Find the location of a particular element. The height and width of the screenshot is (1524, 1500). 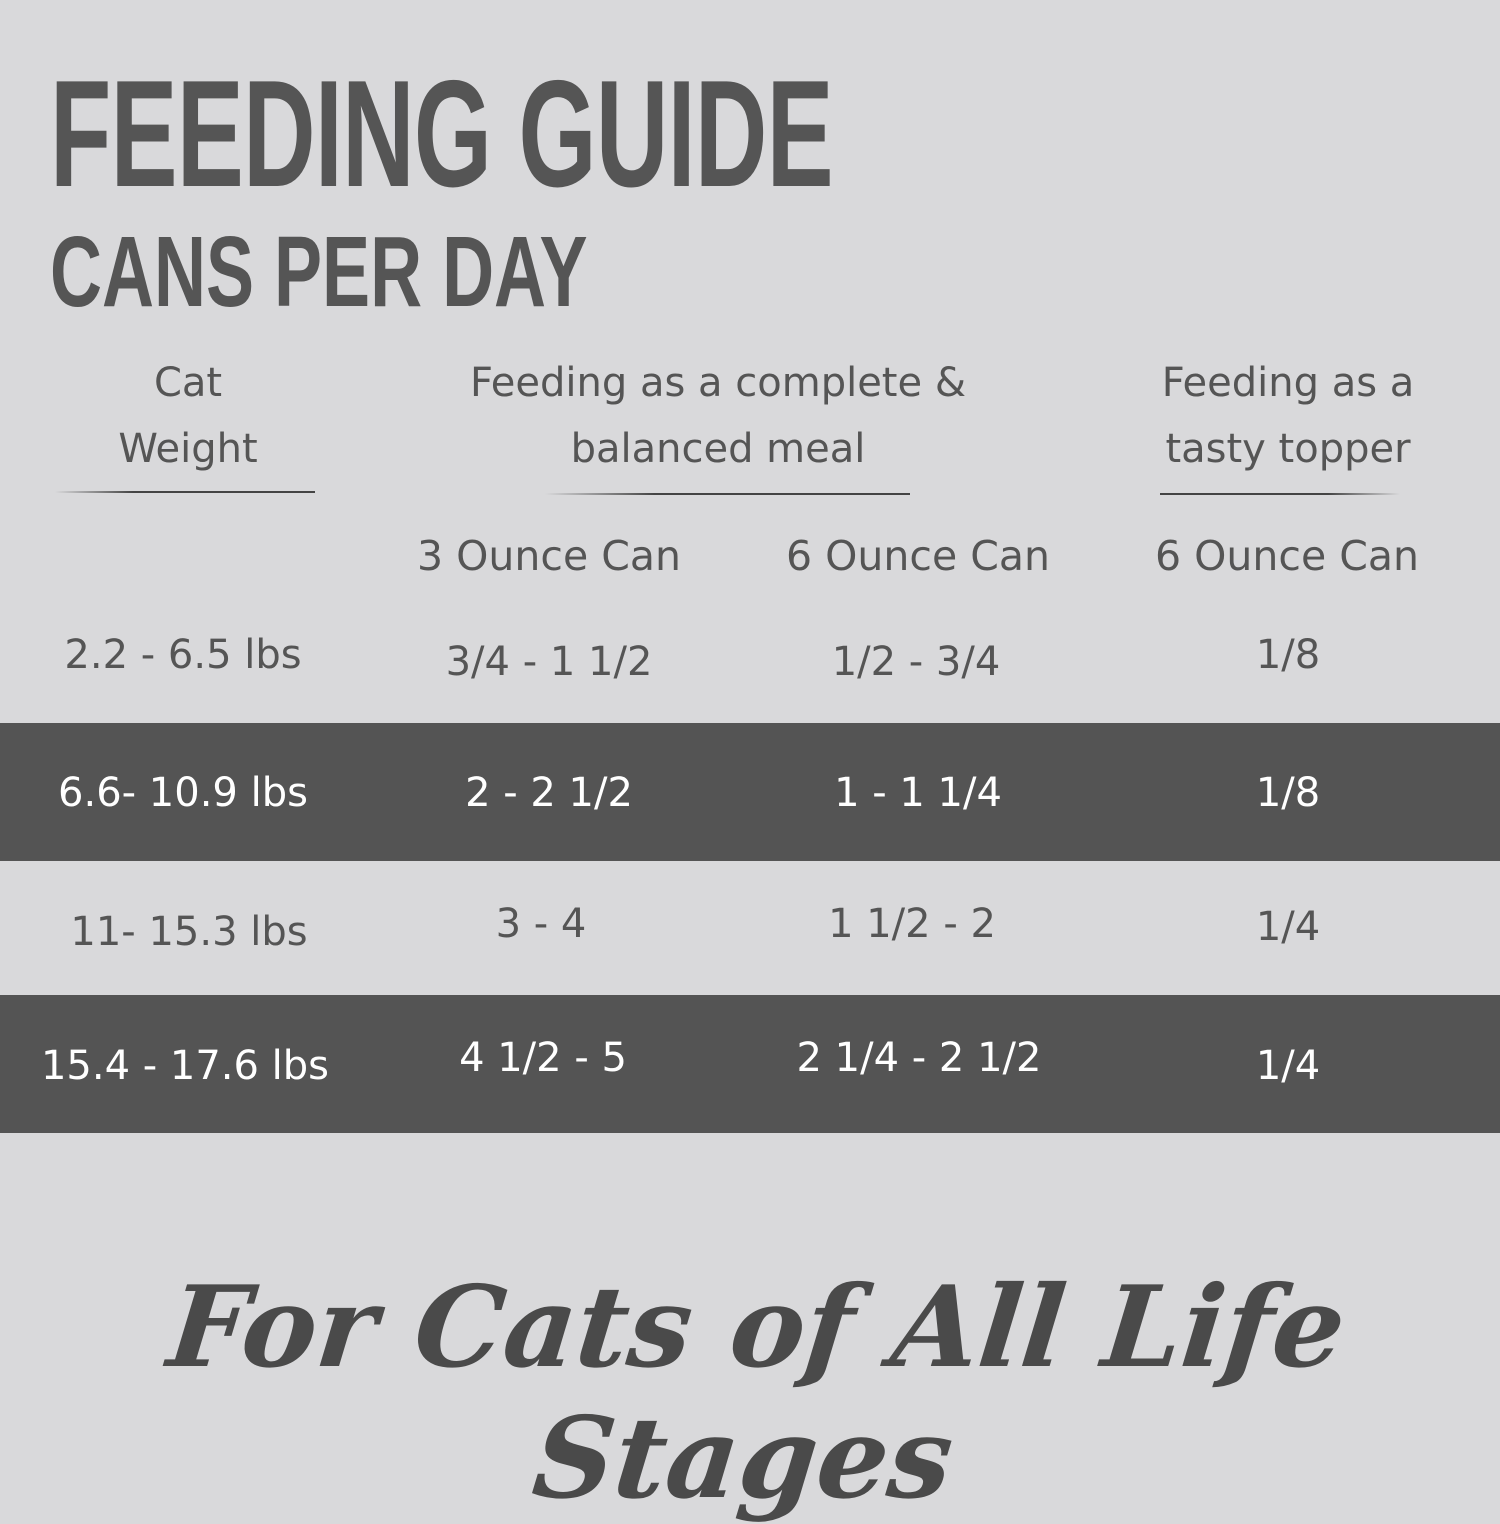

cell-3oz: 4 1/2 - 5 is located at coordinates (543, 1058).